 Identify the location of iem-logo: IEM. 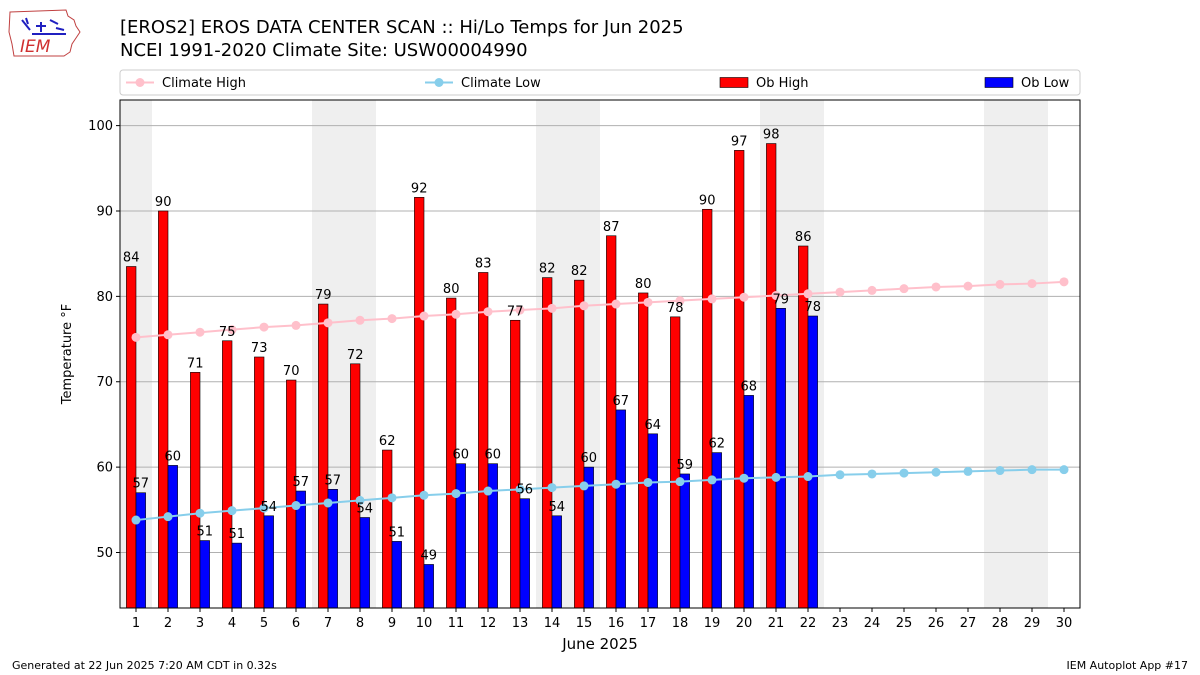
(44, 33).